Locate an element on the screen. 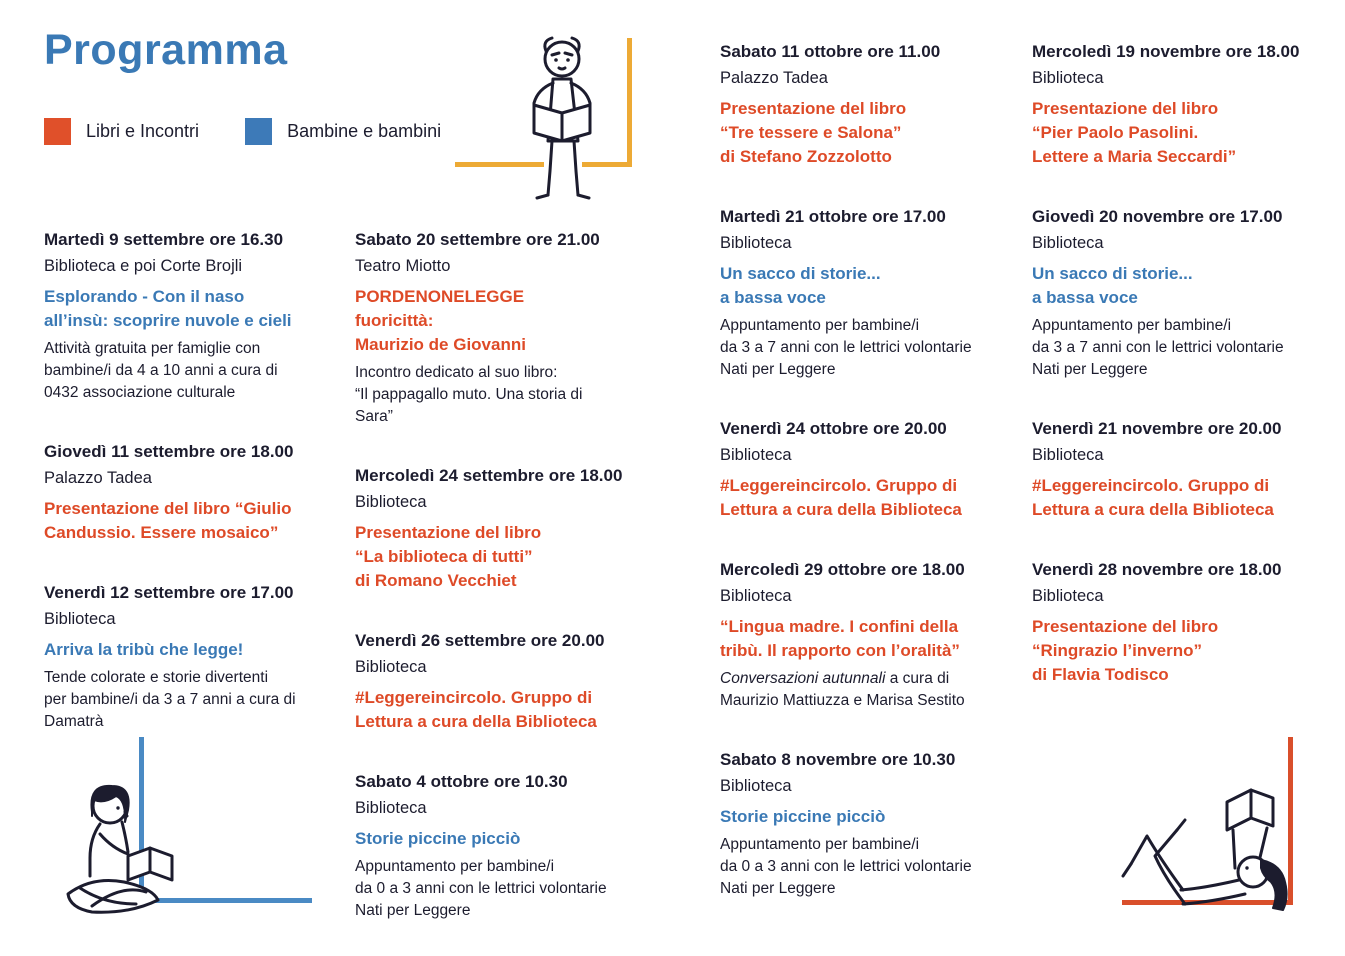 This screenshot has height=956, width=1345. event-date: Mercoledì 19 novembre ore 18.00 is located at coordinates (1166, 51).